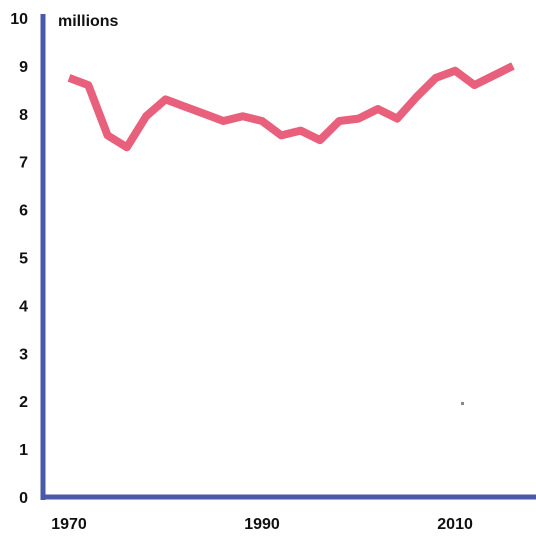  I want to click on y-tick-label: 9, so click(23, 67).